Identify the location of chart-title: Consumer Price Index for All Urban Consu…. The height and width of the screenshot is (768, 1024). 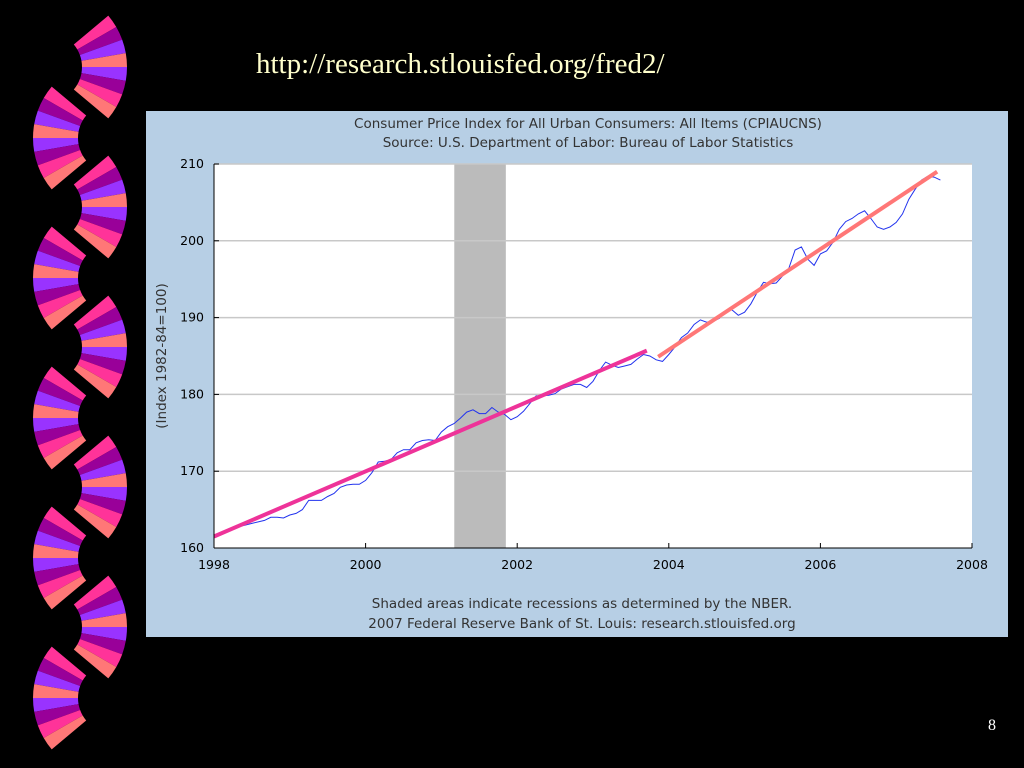
(588, 124).